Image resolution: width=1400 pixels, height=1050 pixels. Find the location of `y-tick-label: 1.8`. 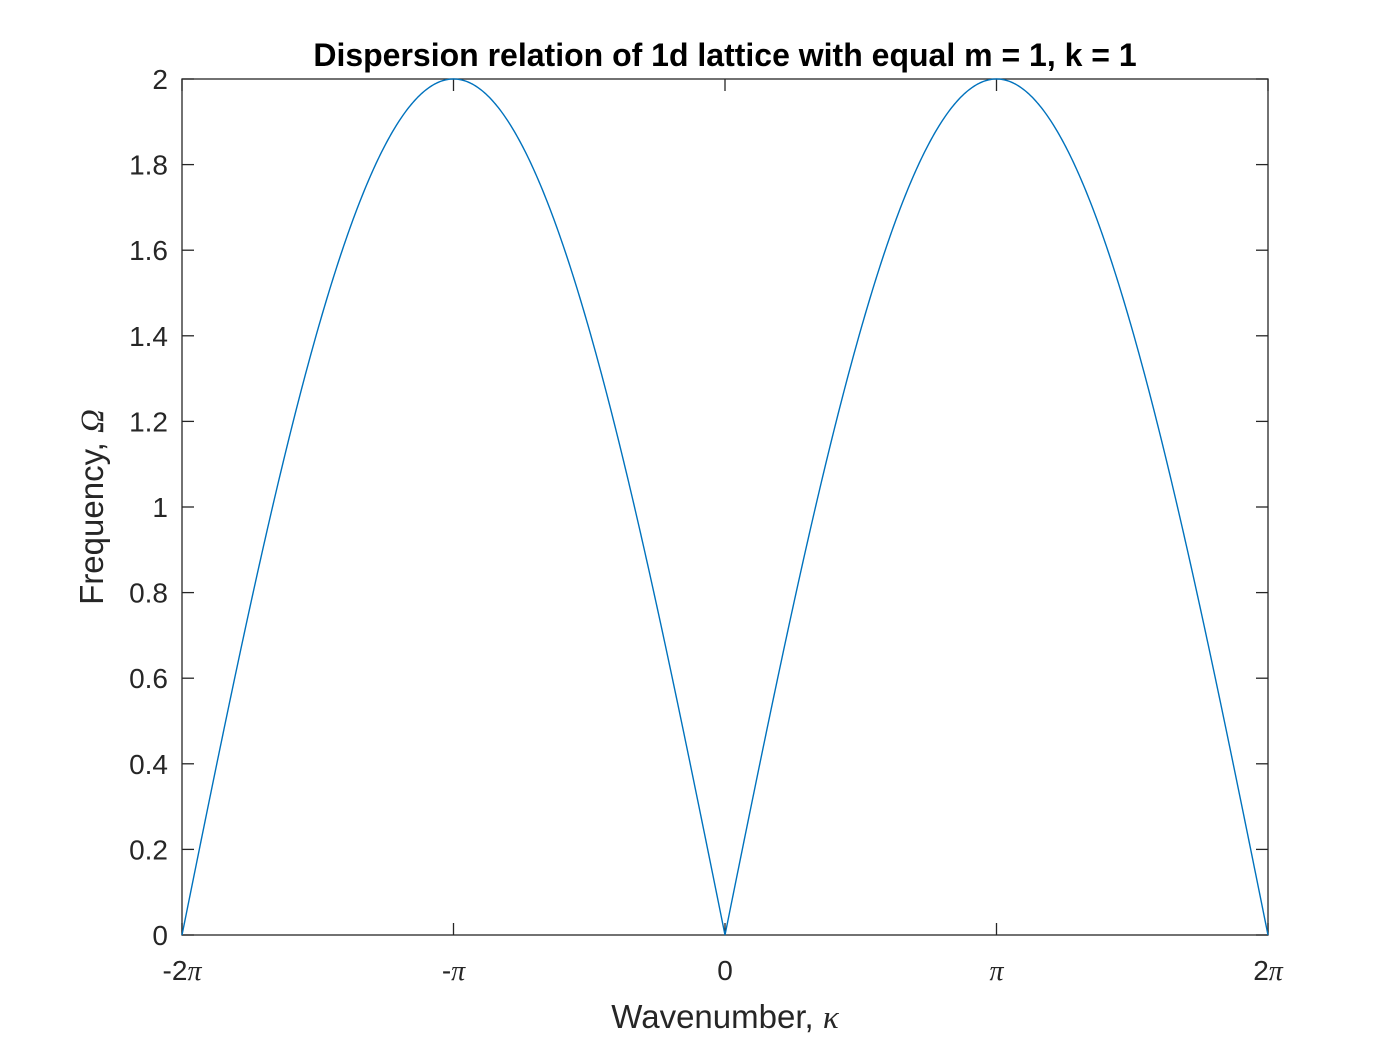

y-tick-label: 1.8 is located at coordinates (148, 165).